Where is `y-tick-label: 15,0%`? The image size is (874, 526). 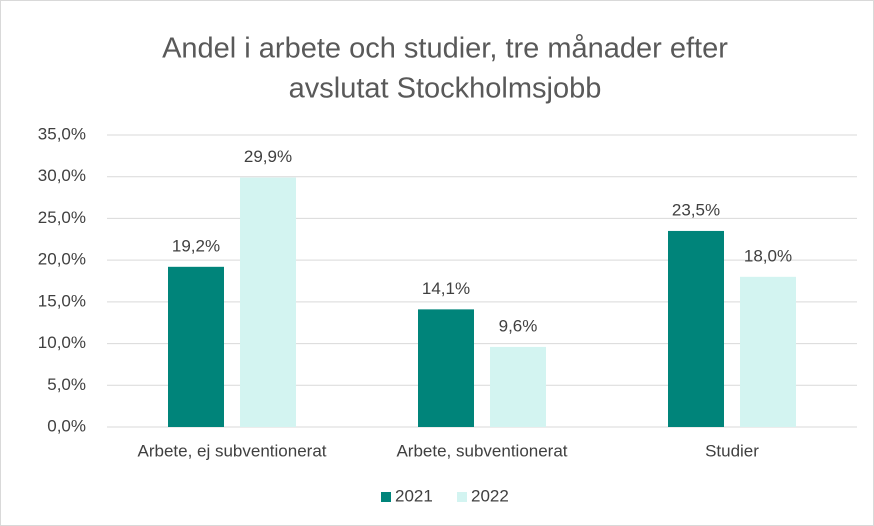
y-tick-label: 15,0% is located at coordinates (62, 300).